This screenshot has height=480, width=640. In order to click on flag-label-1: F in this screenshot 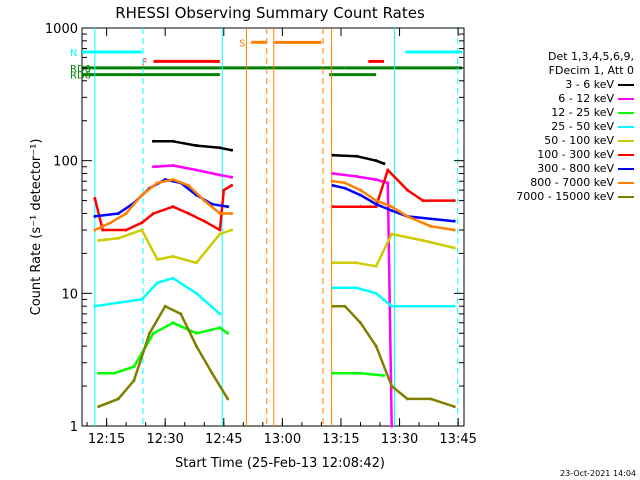, I will do `click(144, 62)`.